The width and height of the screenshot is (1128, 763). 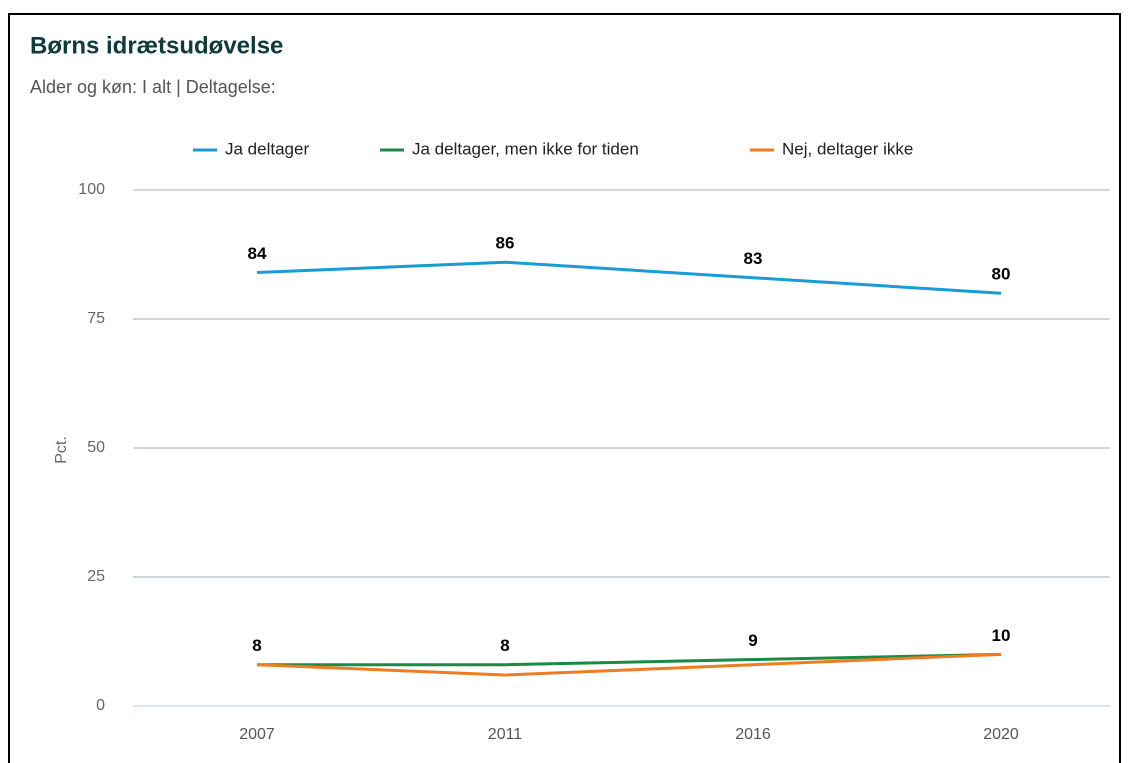 What do you see at coordinates (96, 576) in the screenshot?
I see `y-tick-label: 25` at bounding box center [96, 576].